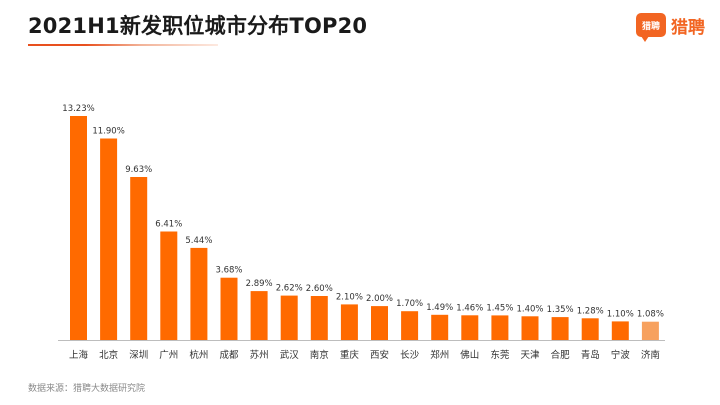 This screenshot has width=720, height=405. I want to click on value-label: 6.41%, so click(168, 225).